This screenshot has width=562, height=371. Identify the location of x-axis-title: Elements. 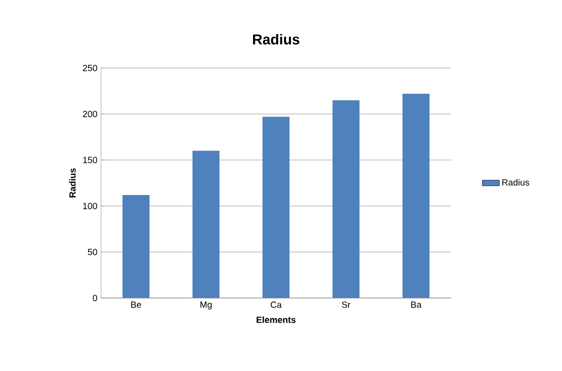
(276, 319).